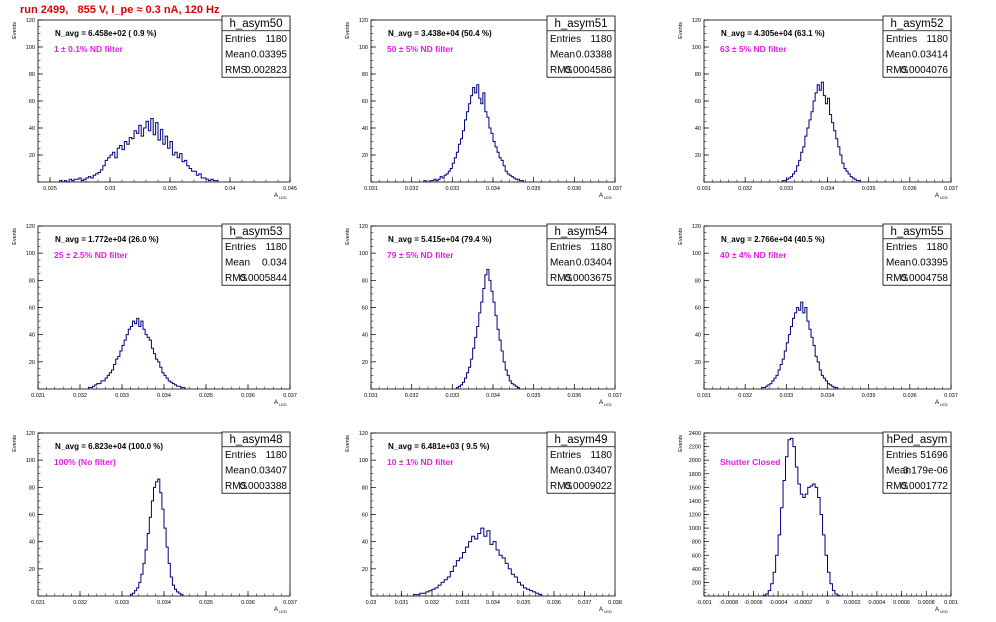 Image resolution: width=996 pixels, height=622 pixels. I want to click on stats-title: hPed_asym, so click(917, 440).